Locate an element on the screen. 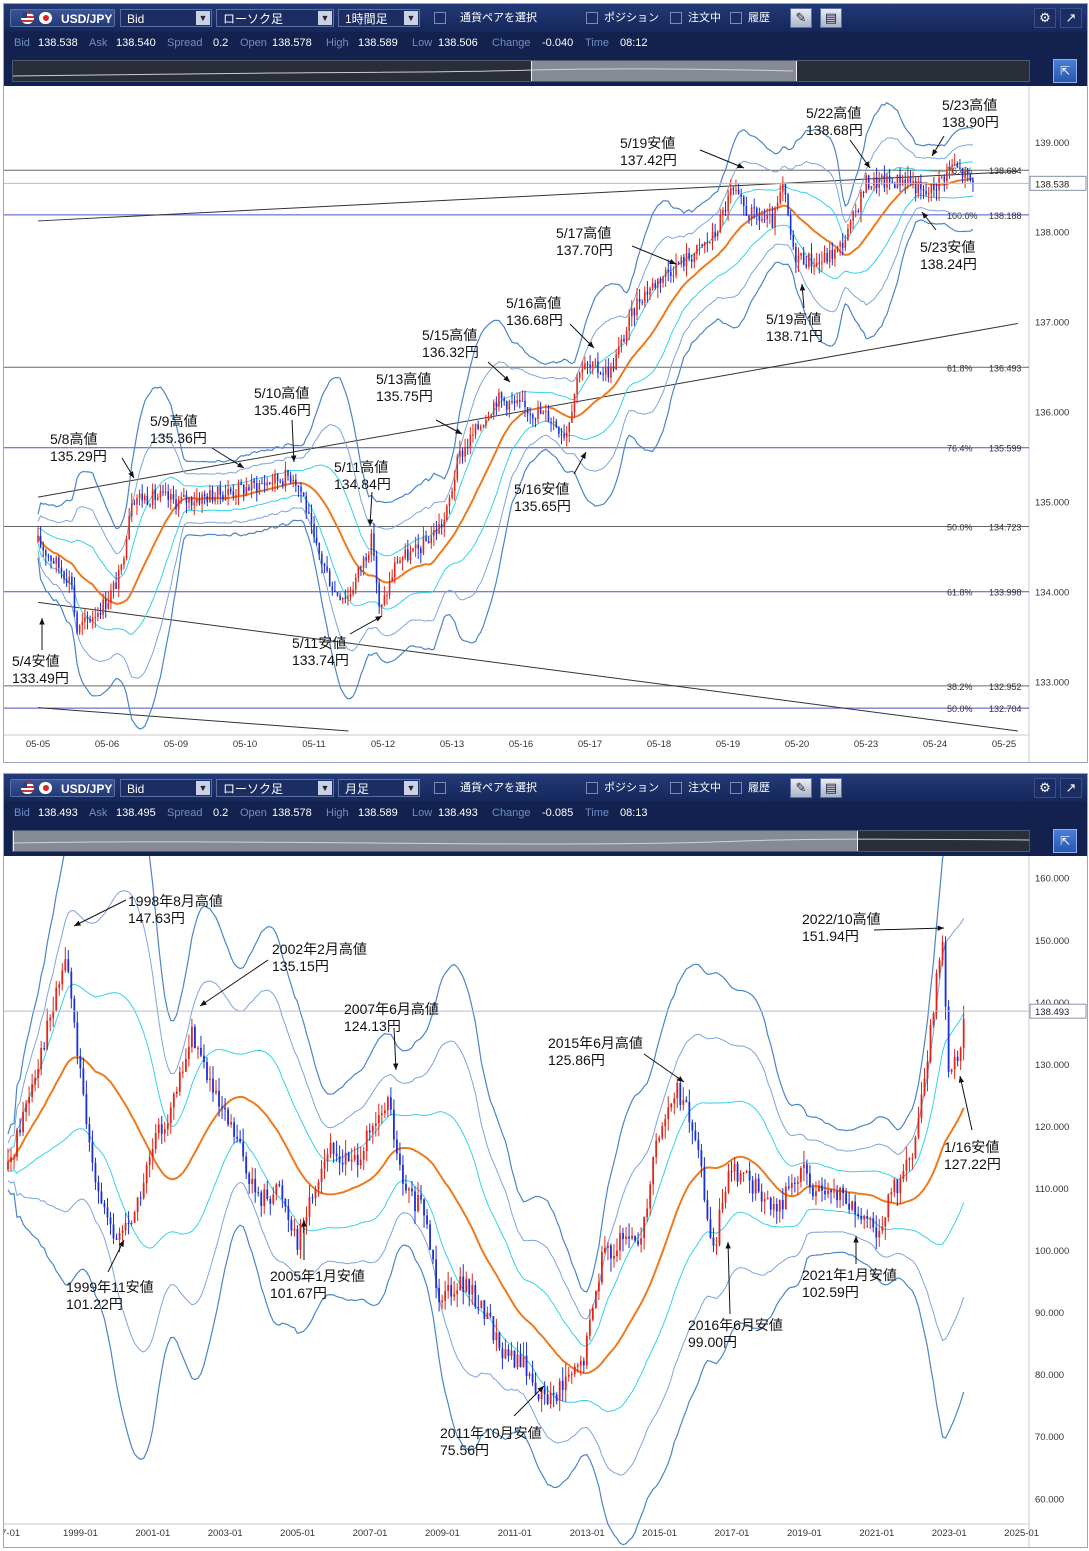 This screenshot has width=1089, height=1551. time-tick-label: 2011-01 is located at coordinates (515, 1533).